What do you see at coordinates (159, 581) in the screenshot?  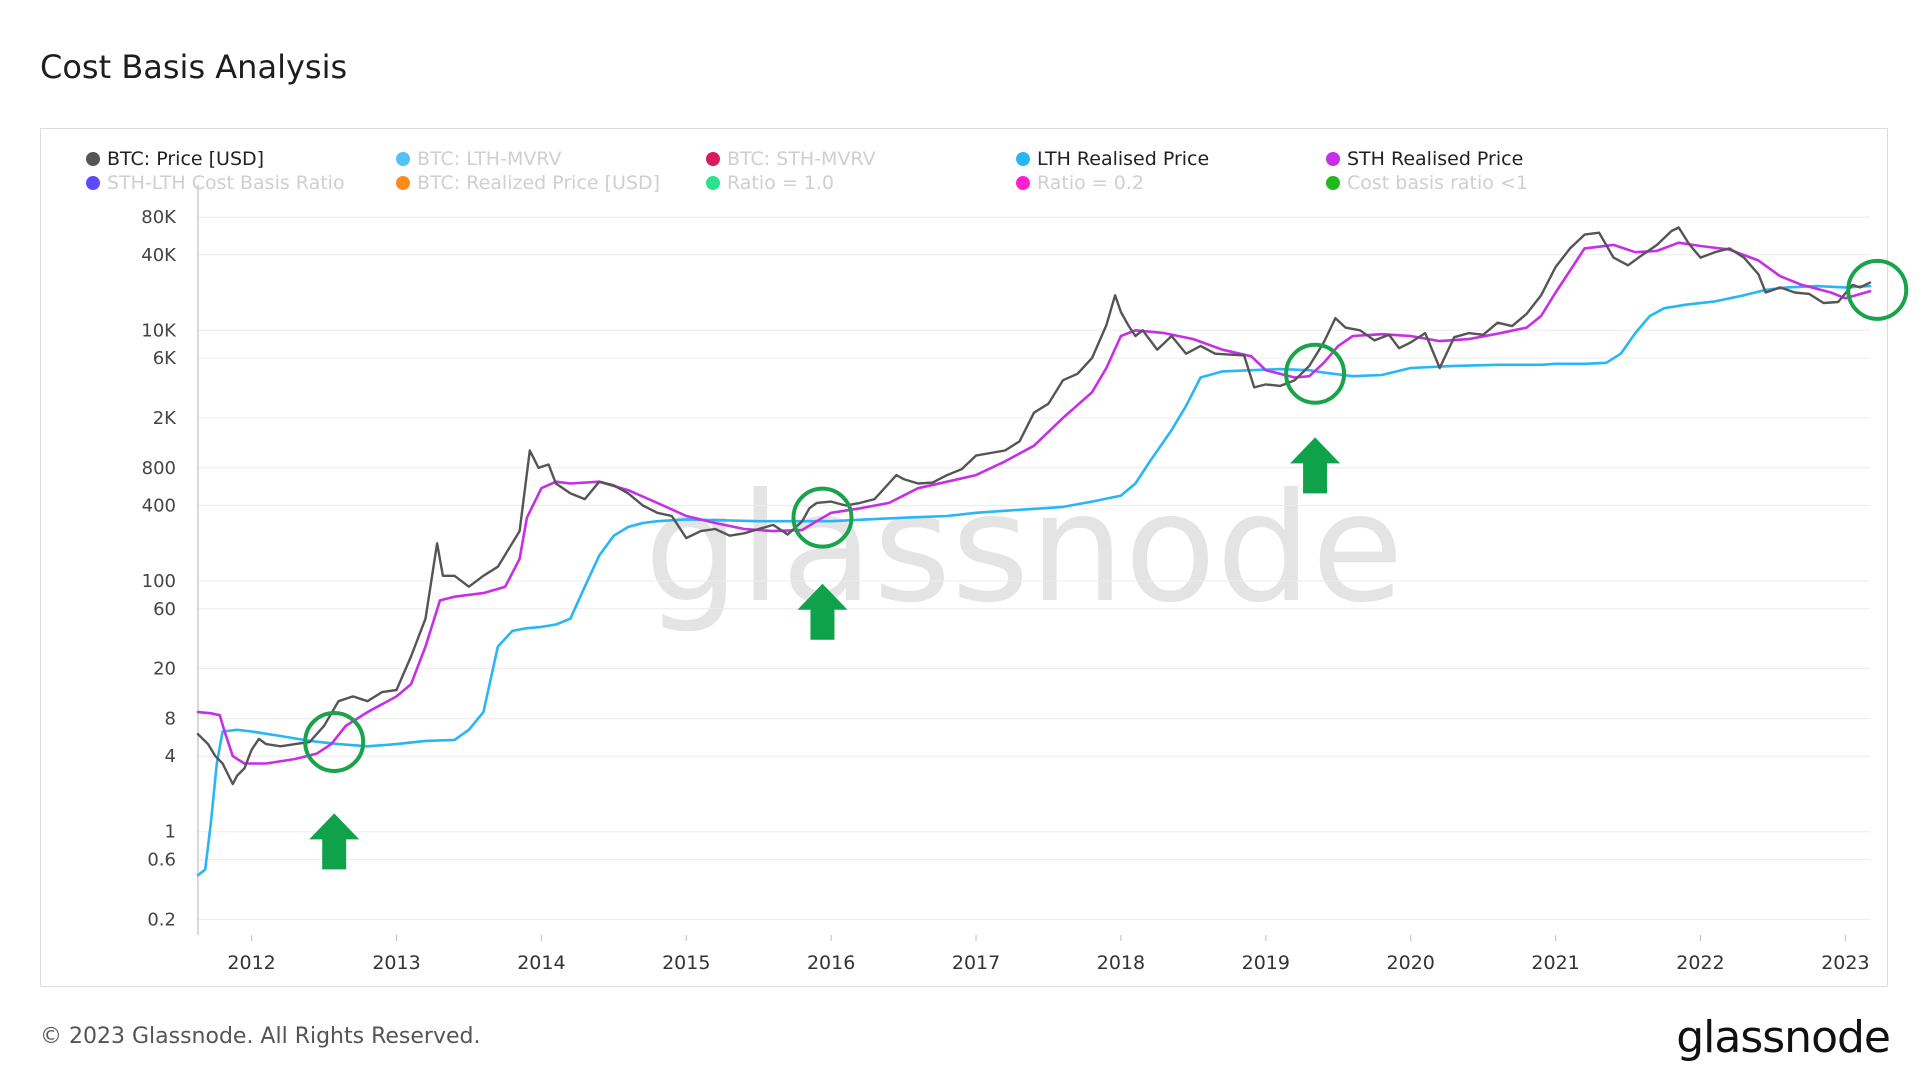 I see `y-tick-label: 100` at bounding box center [159, 581].